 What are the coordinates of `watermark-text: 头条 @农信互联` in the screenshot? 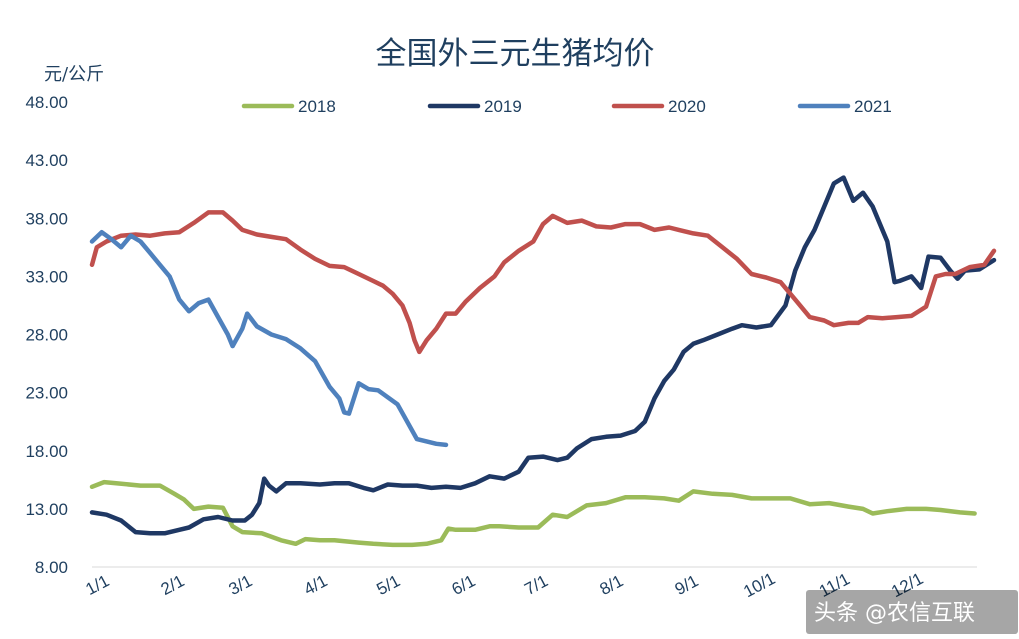 It's located at (894, 613).